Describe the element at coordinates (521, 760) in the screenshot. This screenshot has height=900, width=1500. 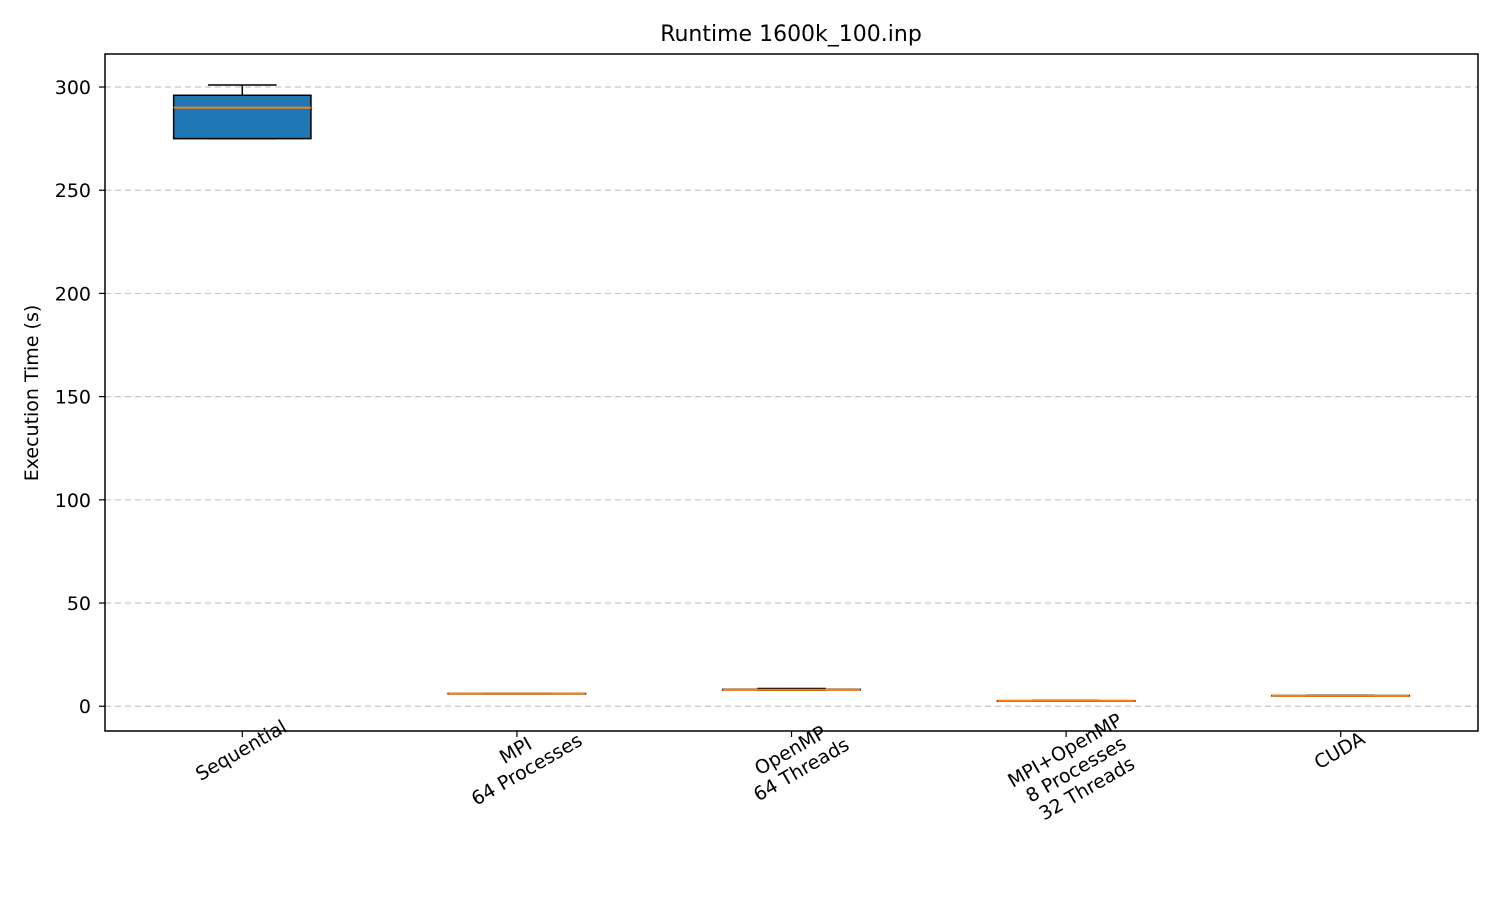
I see `x-tick-label: MPI64 Processes` at that location.